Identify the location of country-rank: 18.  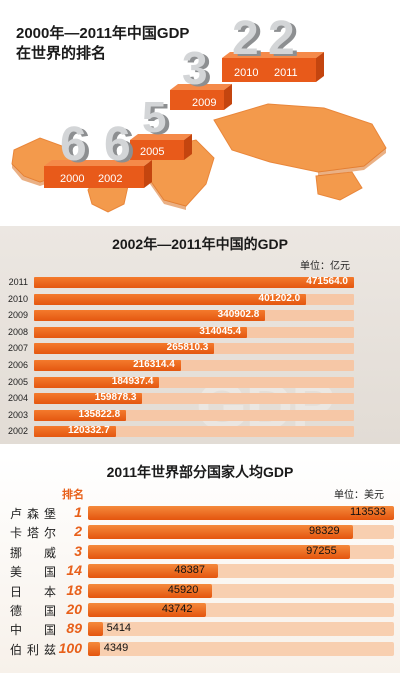
(74, 589).